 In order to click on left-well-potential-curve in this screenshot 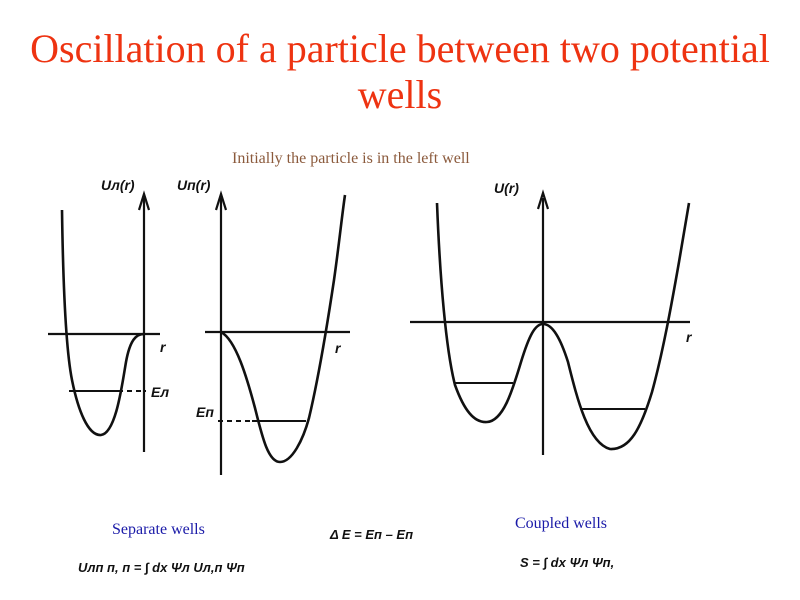, I will do `click(102, 323)`.